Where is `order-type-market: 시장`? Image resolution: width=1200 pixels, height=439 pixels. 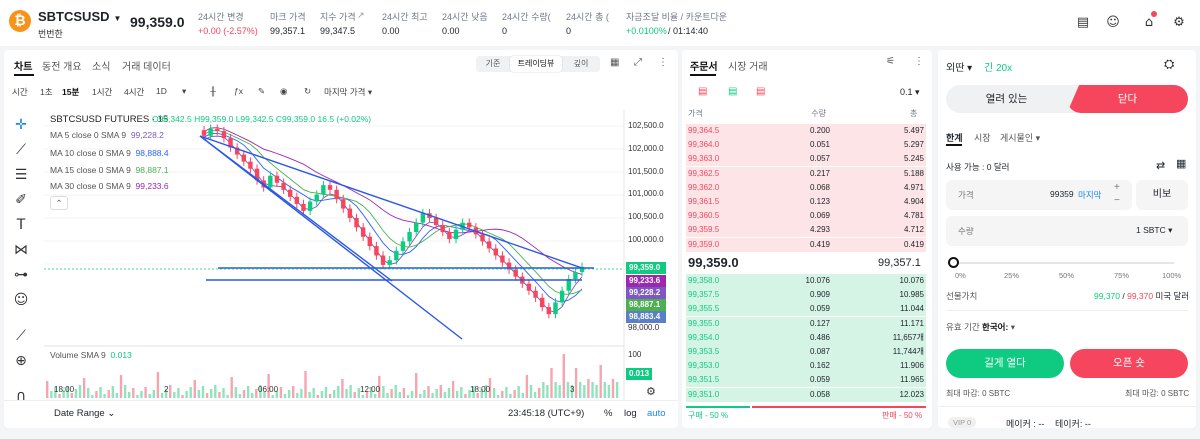 order-type-market: 시장 is located at coordinates (982, 138).